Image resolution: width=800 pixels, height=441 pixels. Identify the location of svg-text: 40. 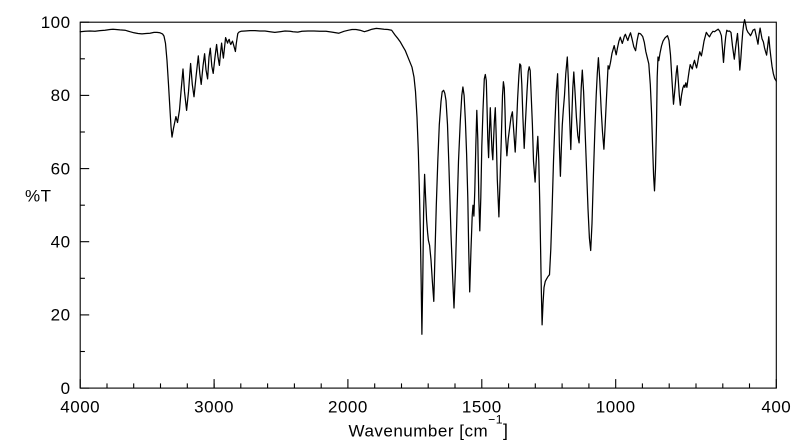
(61, 241).